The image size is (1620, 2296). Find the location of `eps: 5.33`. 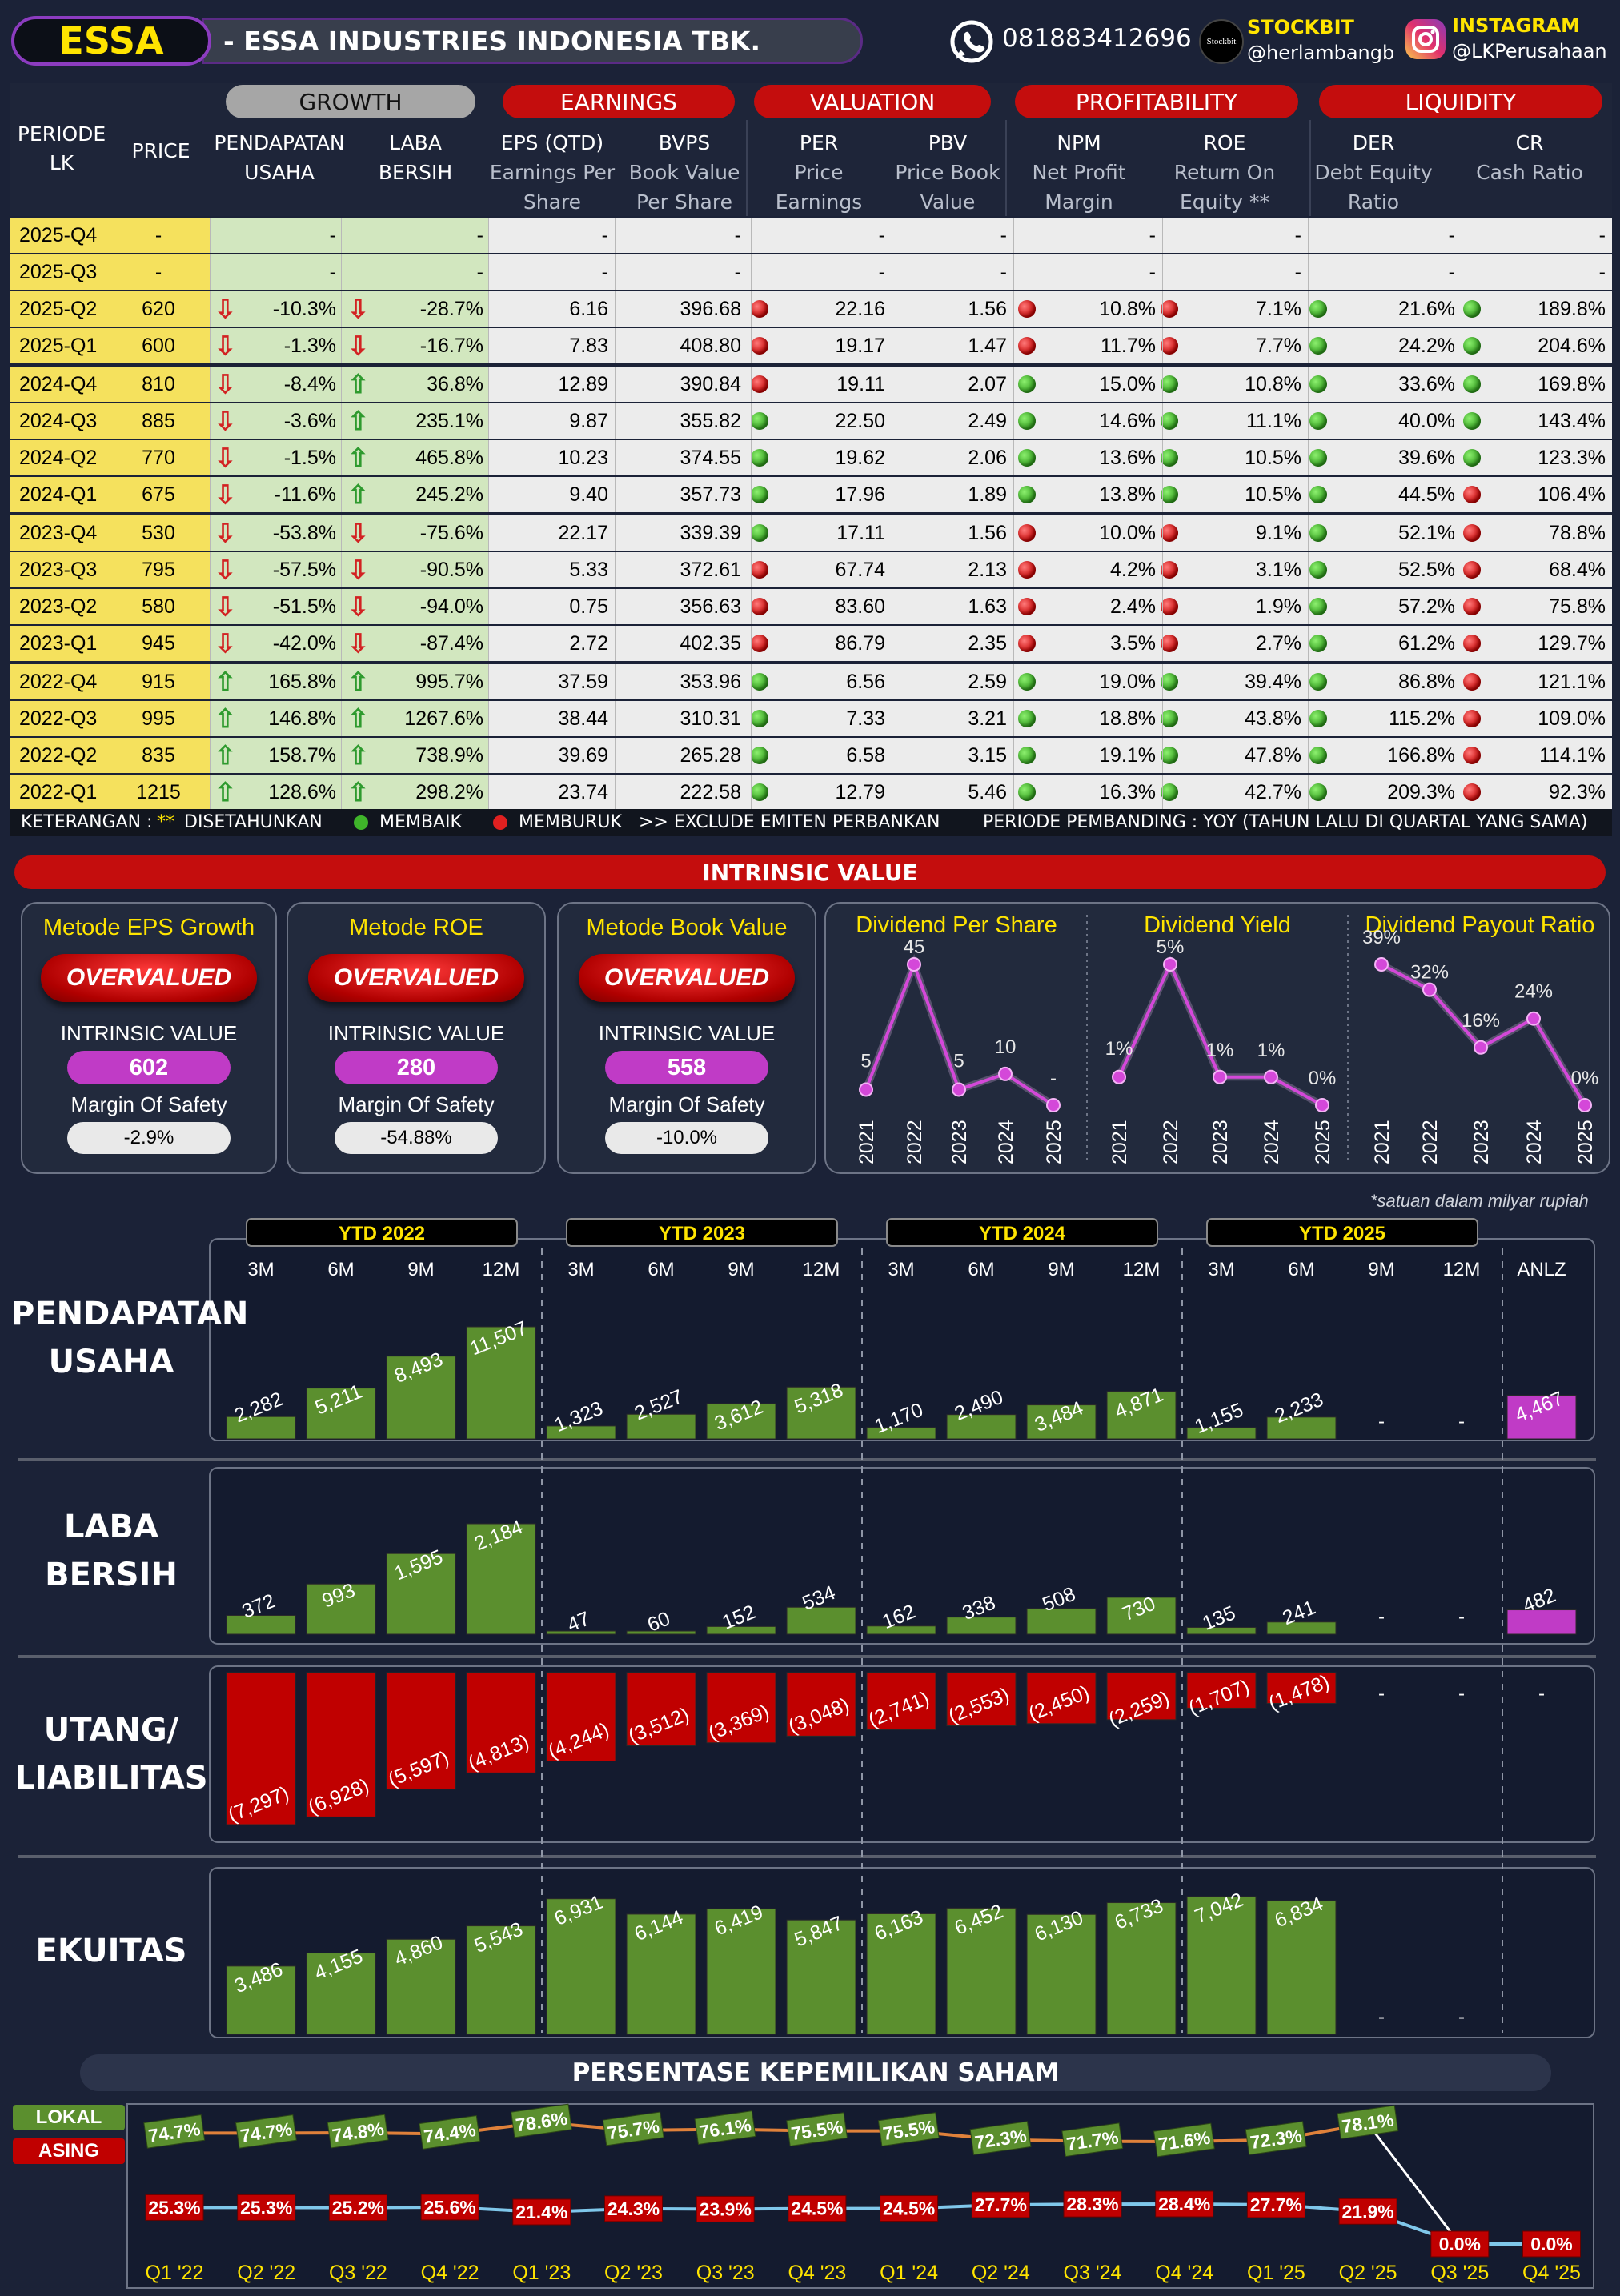

eps: 5.33 is located at coordinates (588, 570).